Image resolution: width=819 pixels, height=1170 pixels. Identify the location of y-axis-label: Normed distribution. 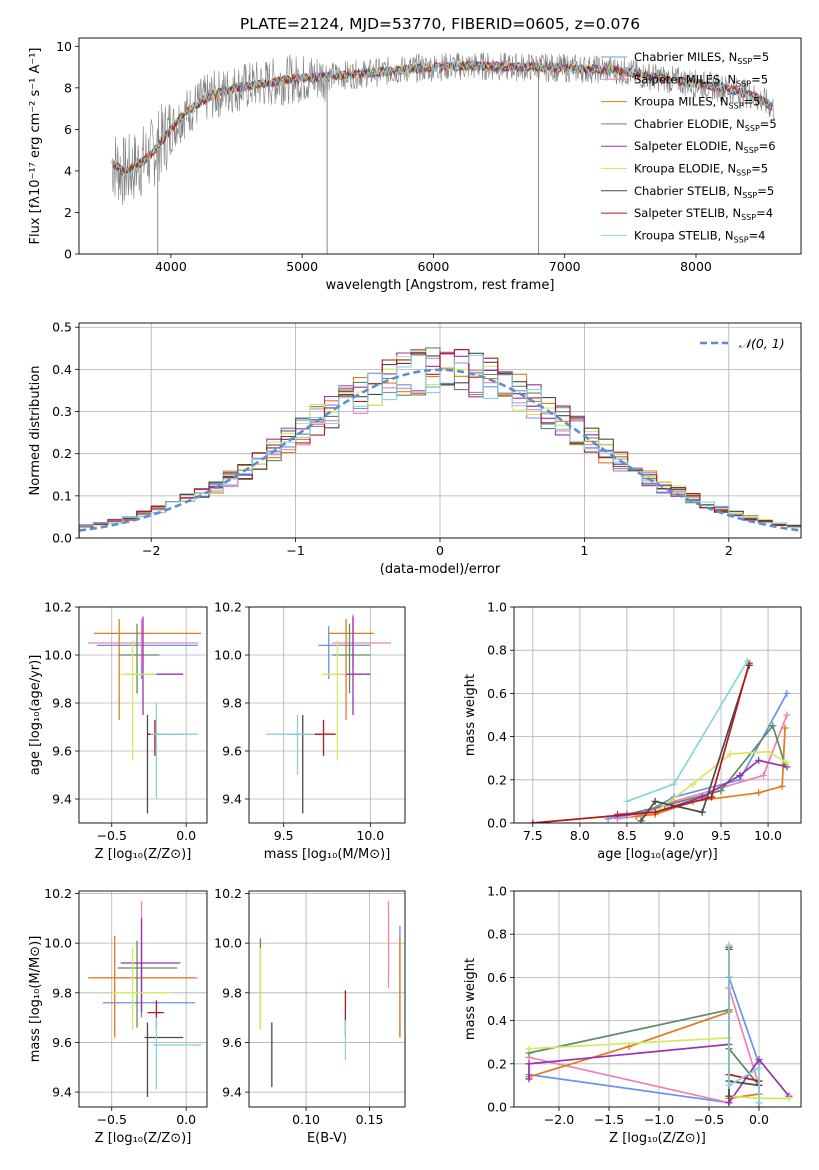
(35, 431).